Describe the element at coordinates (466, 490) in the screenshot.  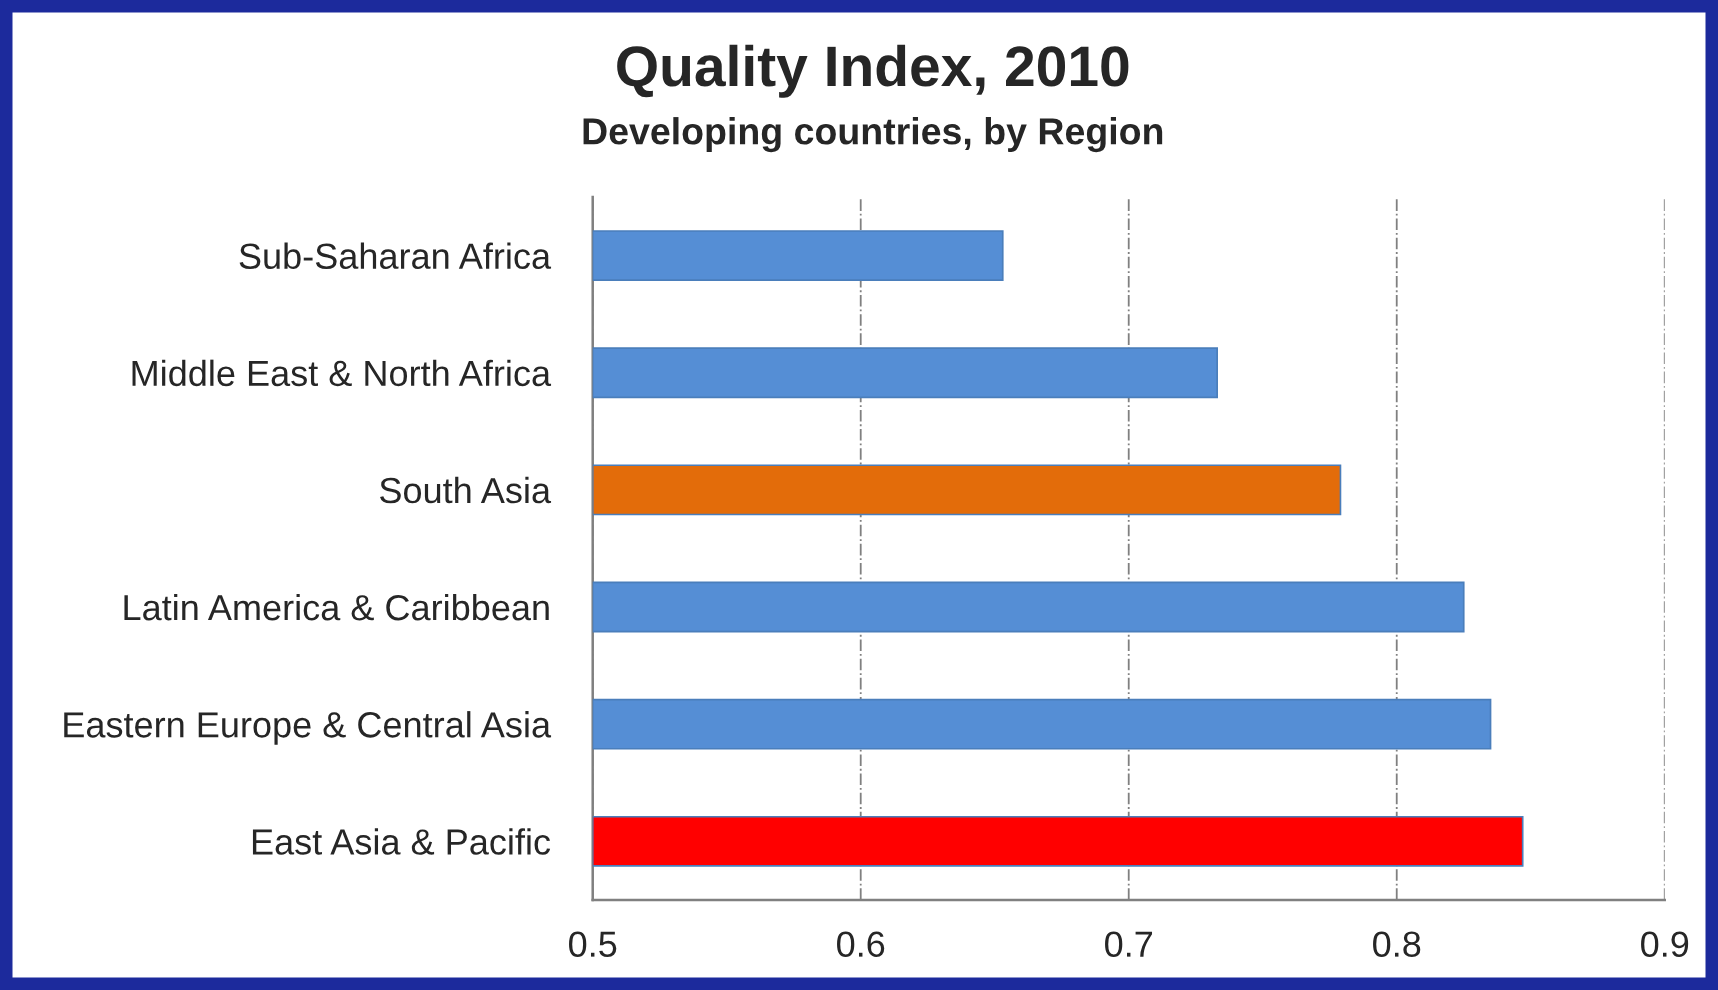
I see `y-tick-label: South Asia` at that location.